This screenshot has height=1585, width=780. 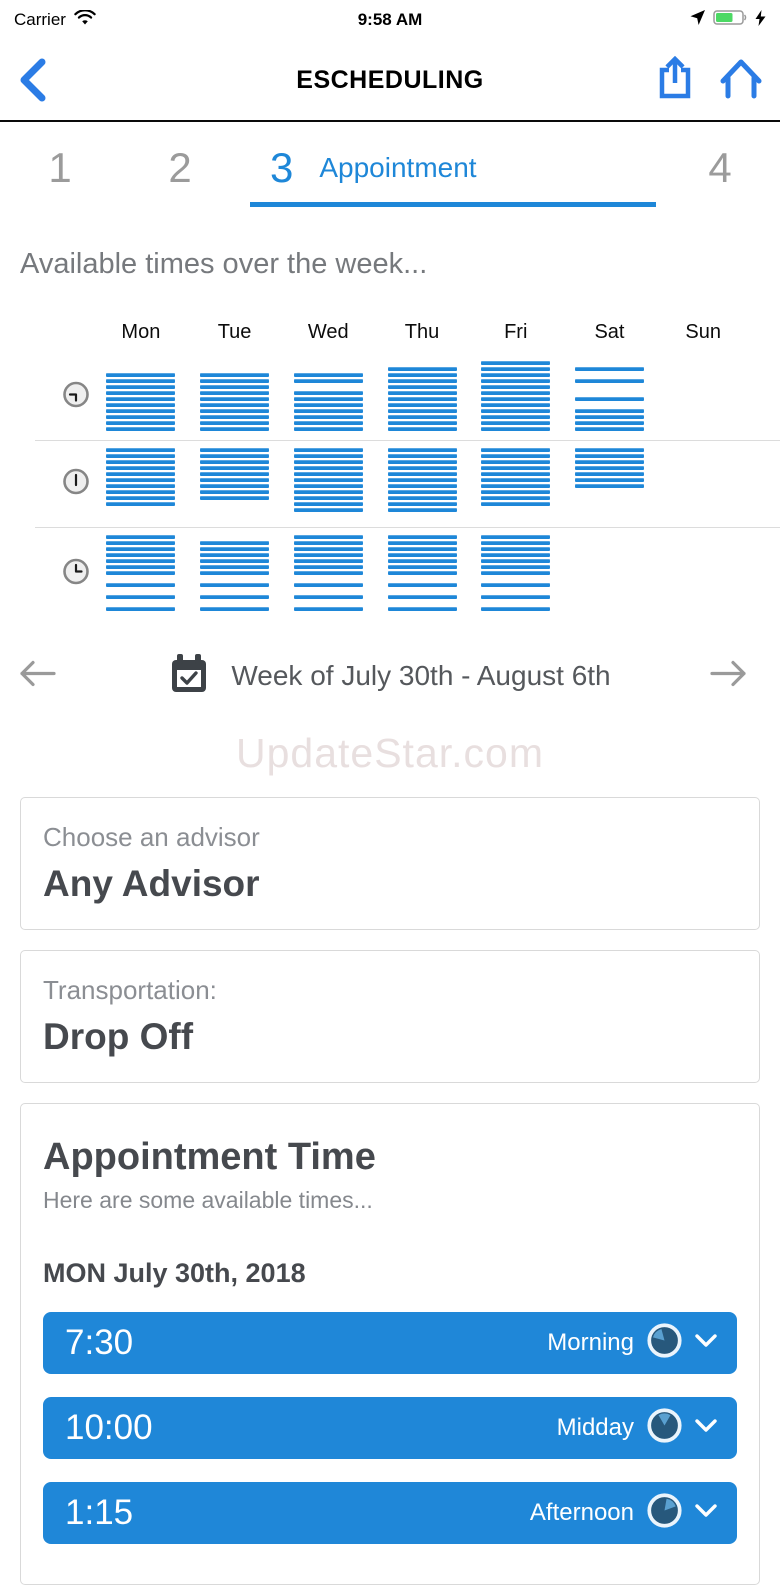 I want to click on share-icon, so click(x=675, y=80).